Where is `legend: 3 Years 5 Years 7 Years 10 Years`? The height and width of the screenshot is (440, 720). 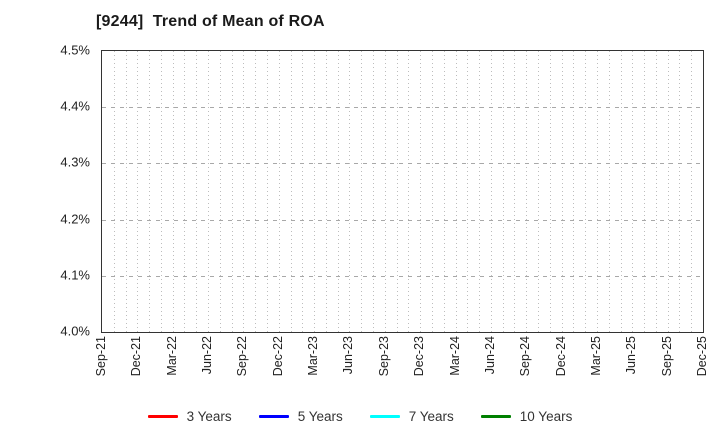 legend: 3 Years 5 Years 7 Years 10 Years is located at coordinates (360, 416).